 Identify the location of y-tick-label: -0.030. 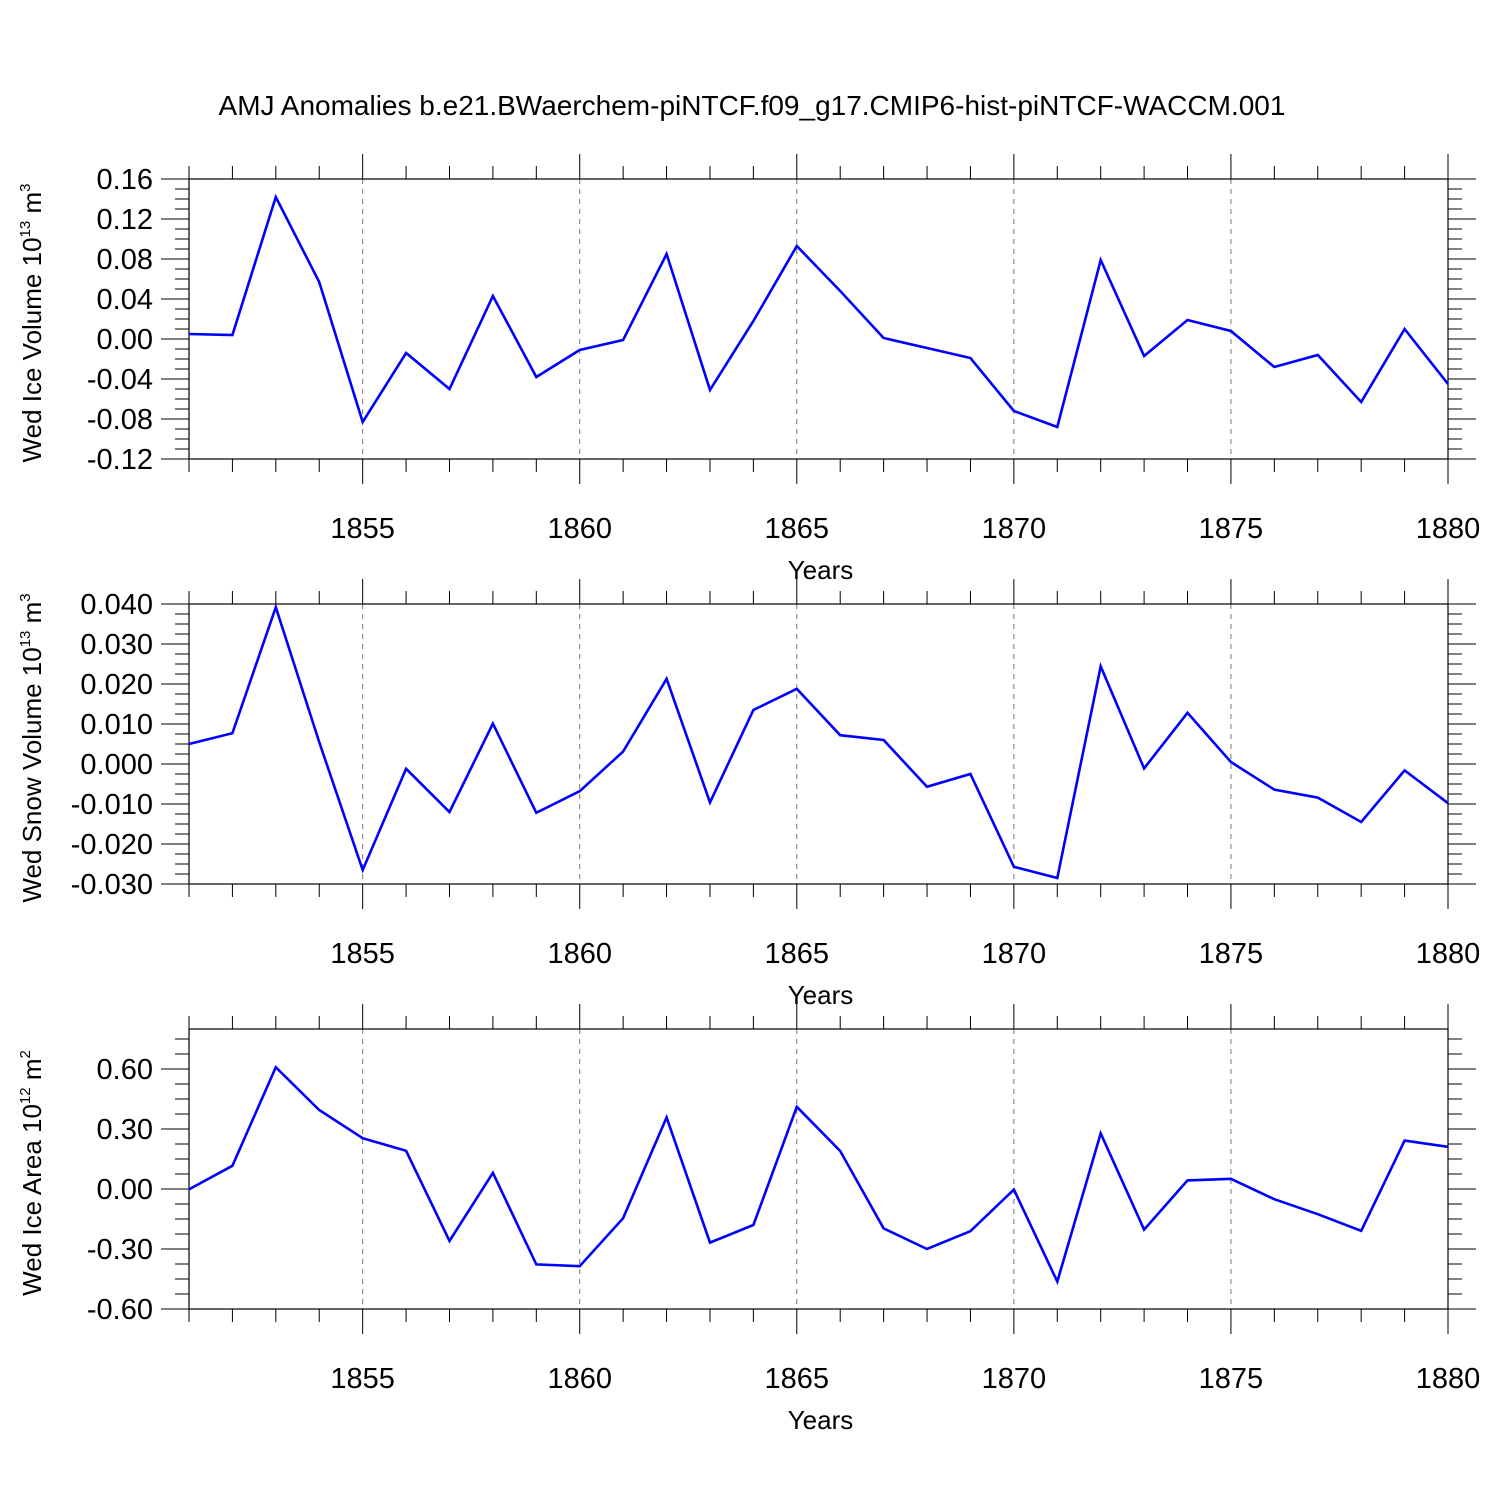
(112, 885).